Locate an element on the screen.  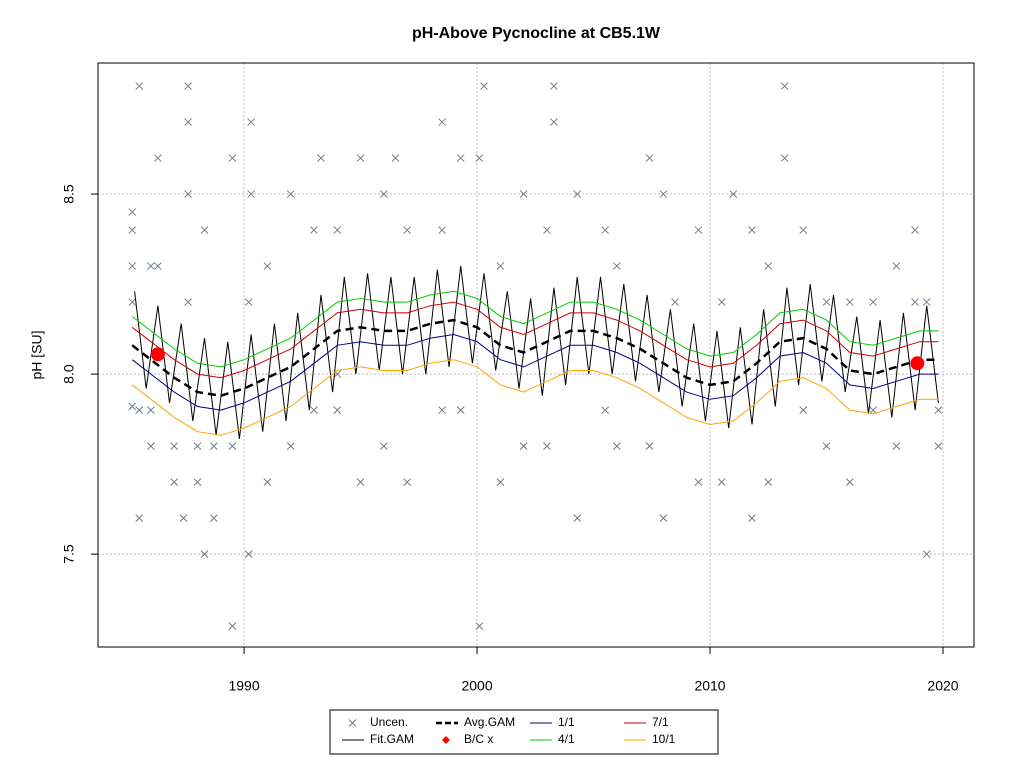
legend-label: Avg.GAM is located at coordinates (489, 722).